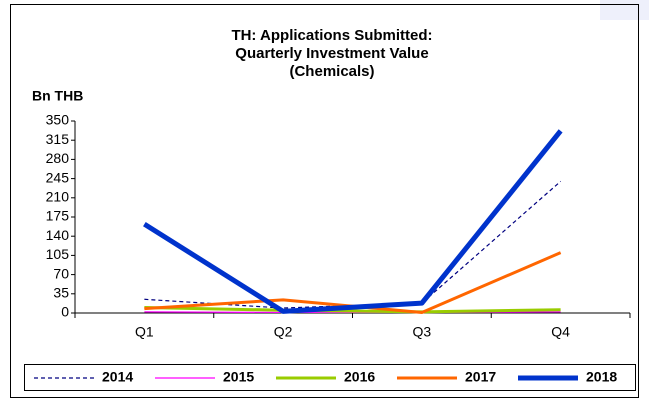  I want to click on y-tick-label: 315, so click(58, 139).